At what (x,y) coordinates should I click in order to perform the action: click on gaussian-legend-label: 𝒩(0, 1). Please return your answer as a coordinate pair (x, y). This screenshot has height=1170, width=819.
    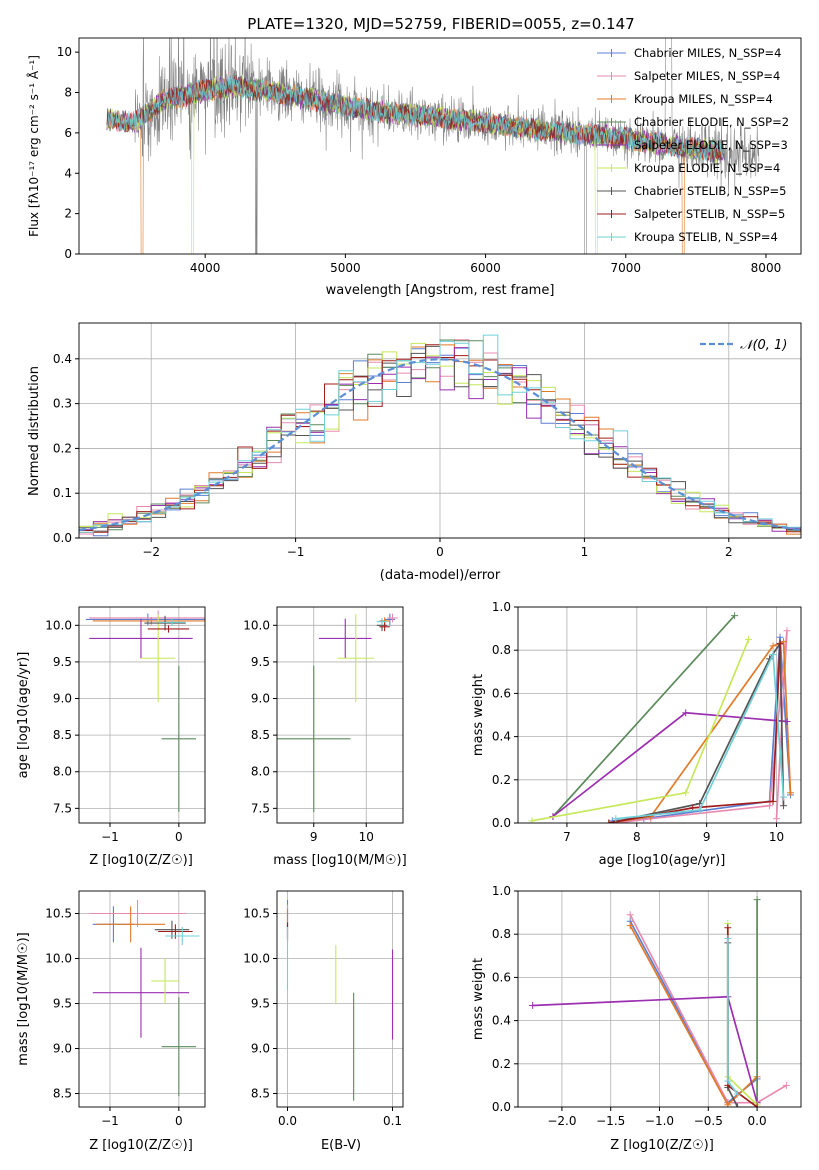
    Looking at the image, I should click on (763, 345).